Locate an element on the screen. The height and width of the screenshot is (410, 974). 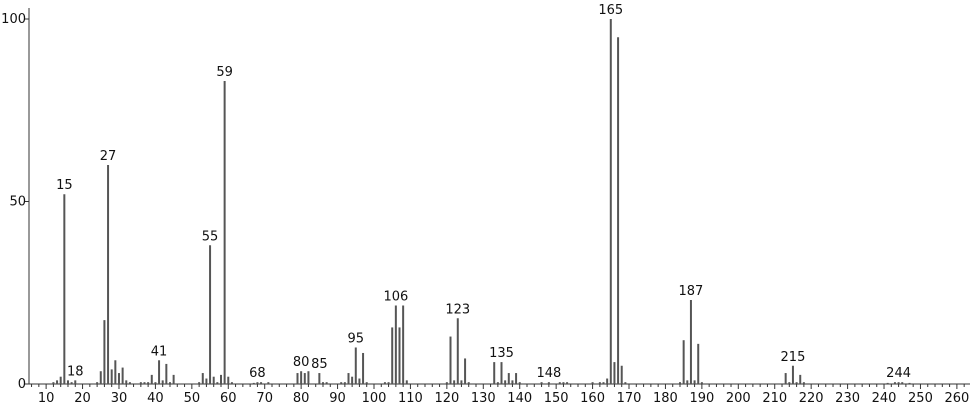
x-tick-label: 40 is located at coordinates (155, 398).